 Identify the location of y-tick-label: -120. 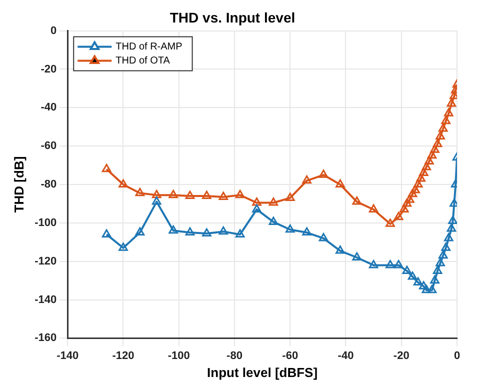
(45, 261).